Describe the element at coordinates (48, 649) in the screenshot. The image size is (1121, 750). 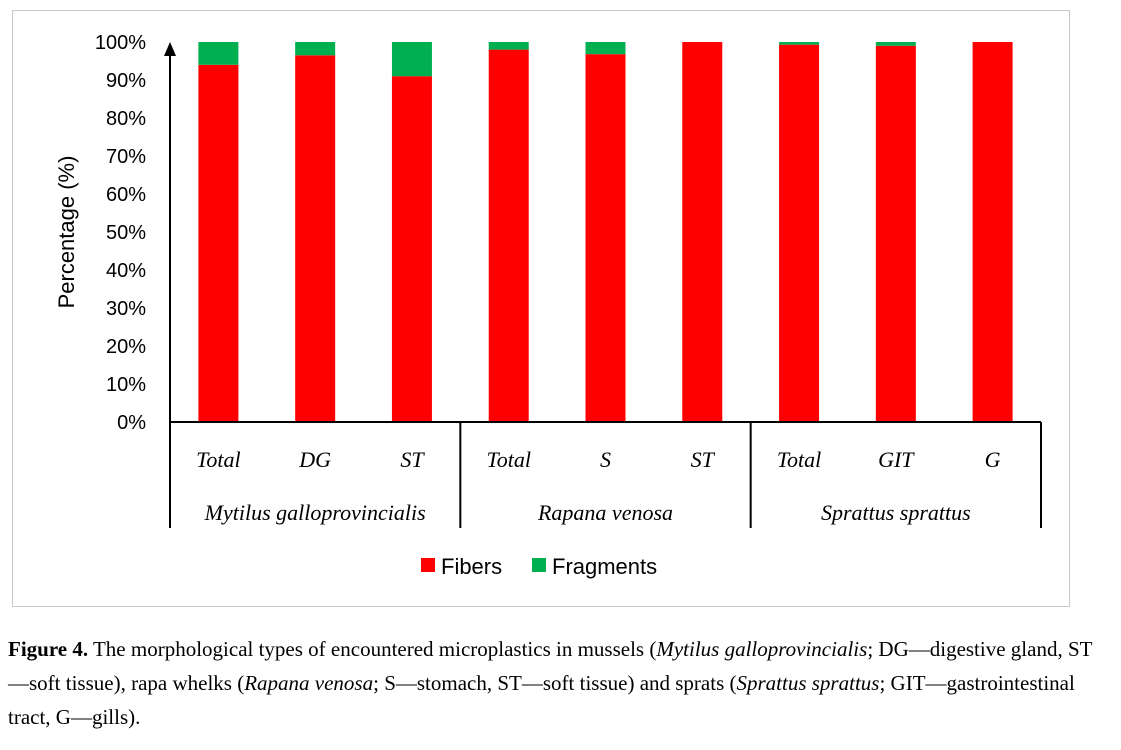
I see `caption-label: Figure 4.` at that location.